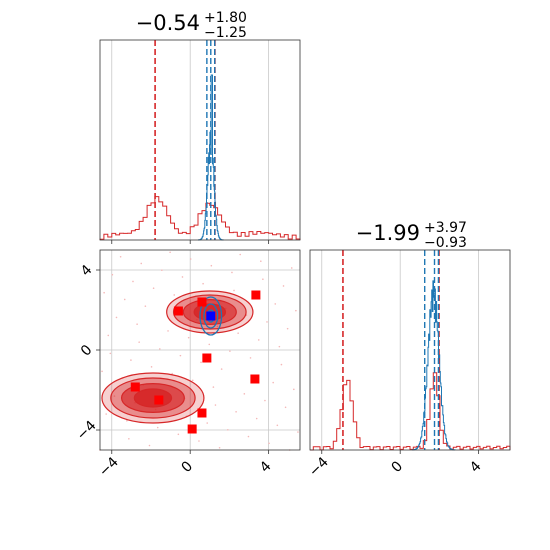 Image resolution: width=550 pixels, height=550 pixels. What do you see at coordinates (410, 411) in the screenshot?
I see `param2-red-histogram` at bounding box center [410, 411].